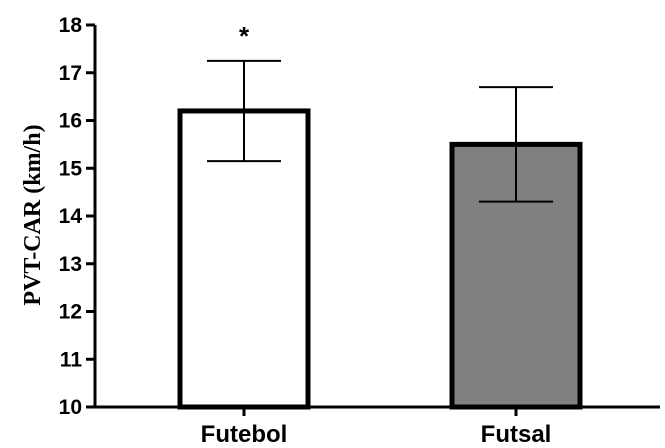 The width and height of the screenshot is (665, 448). I want to click on y-tick-label: 13, so click(70, 264).